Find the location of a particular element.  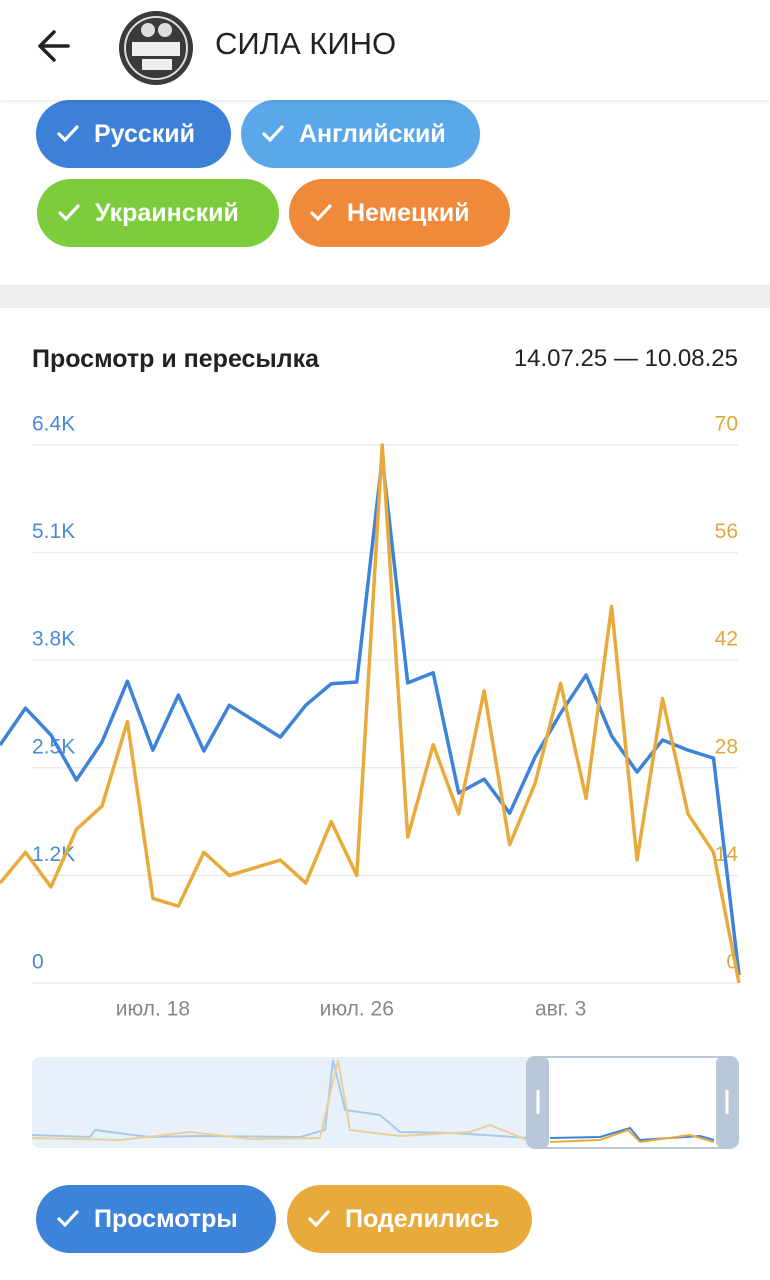

chip-label: Русский is located at coordinates (145, 133).